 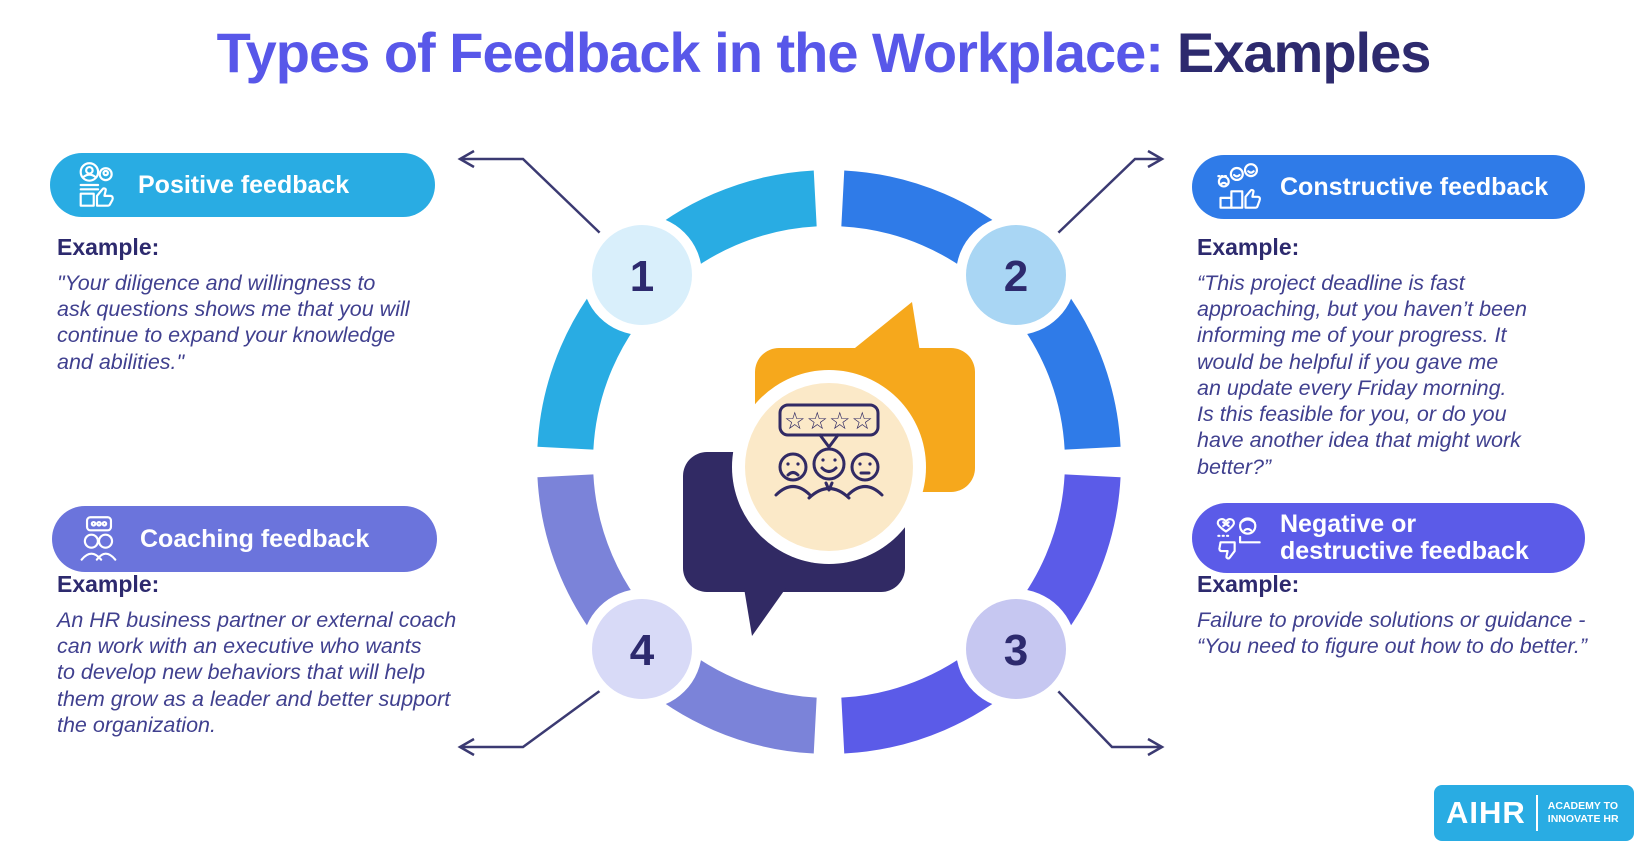 I want to click on page-title-main: Types of Feedback in the Workplace:, so click(x=690, y=52).